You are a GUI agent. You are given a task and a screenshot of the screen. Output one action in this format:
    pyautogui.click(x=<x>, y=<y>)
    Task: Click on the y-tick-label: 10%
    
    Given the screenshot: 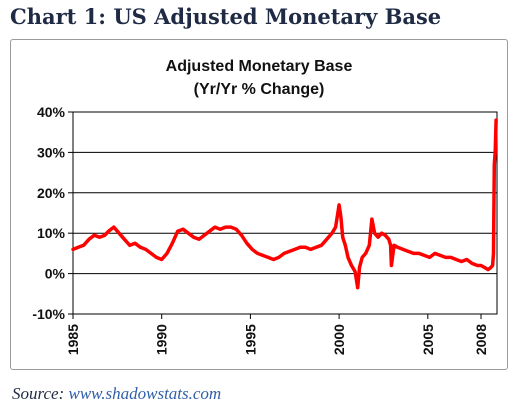 What is the action you would take?
    pyautogui.click(x=51, y=233)
    